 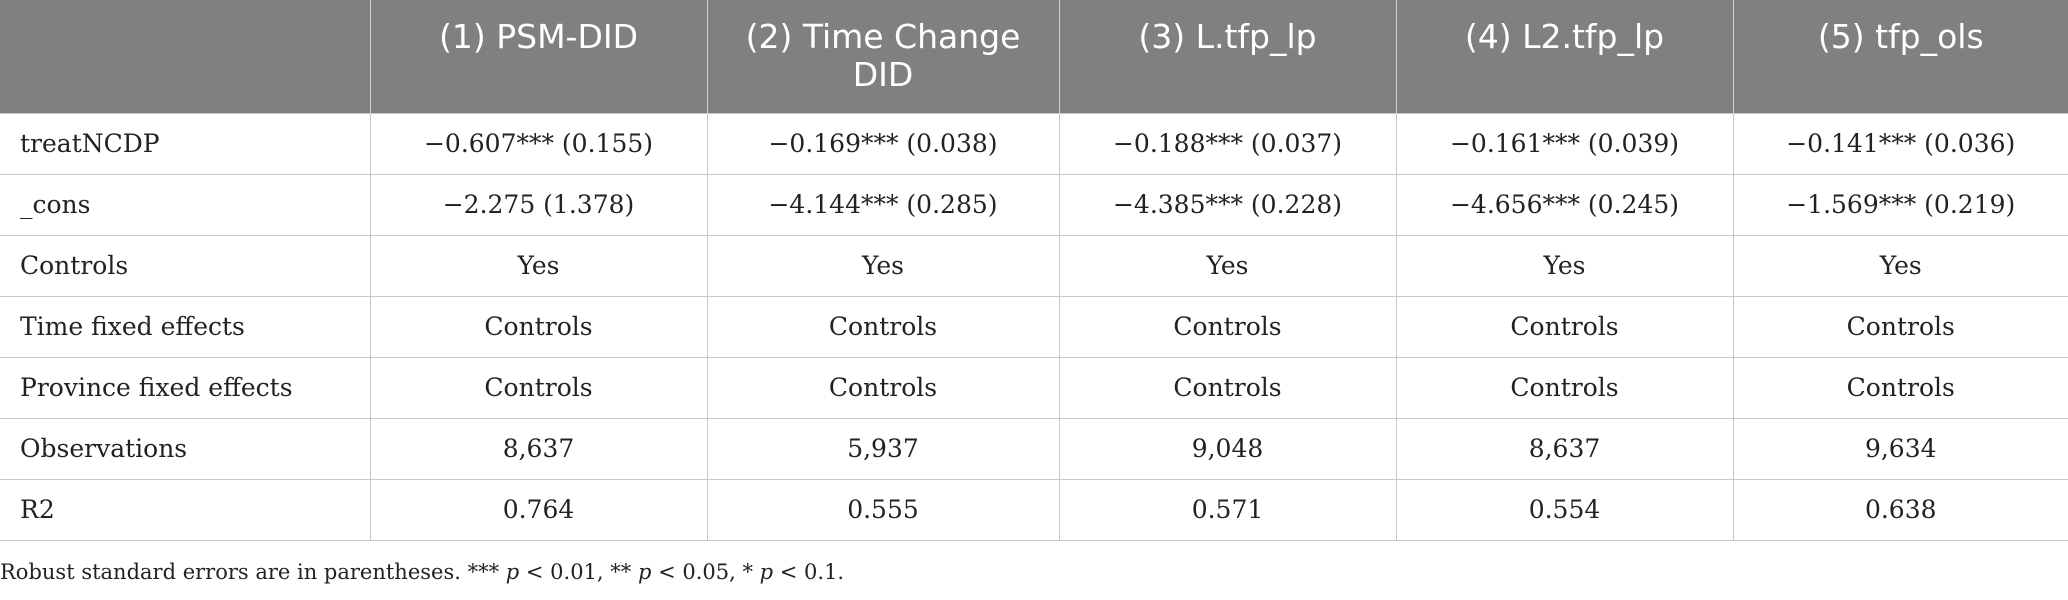 What do you see at coordinates (1900, 204) in the screenshot?
I see `table-cell: −1.569*** (0.219)` at bounding box center [1900, 204].